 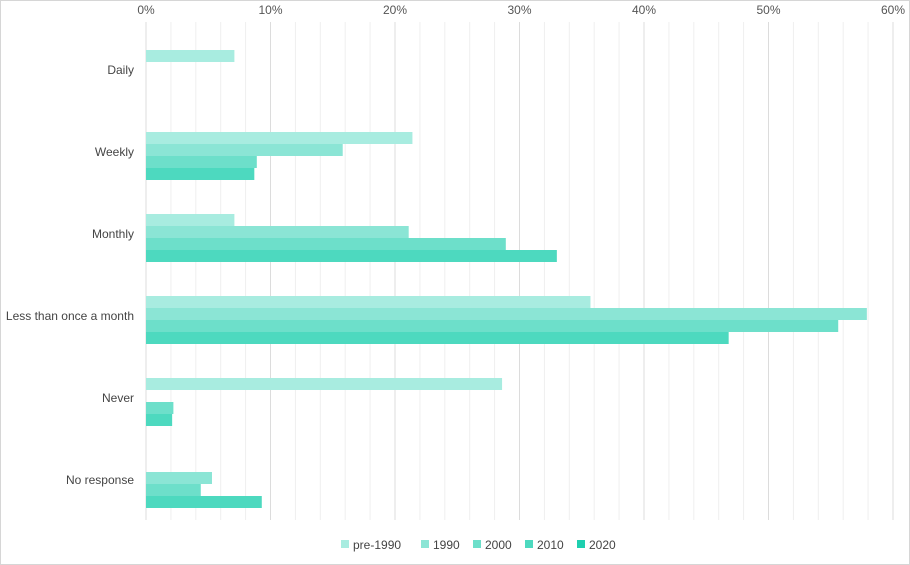 I want to click on legend-label: pre-1990, so click(x=377, y=545).